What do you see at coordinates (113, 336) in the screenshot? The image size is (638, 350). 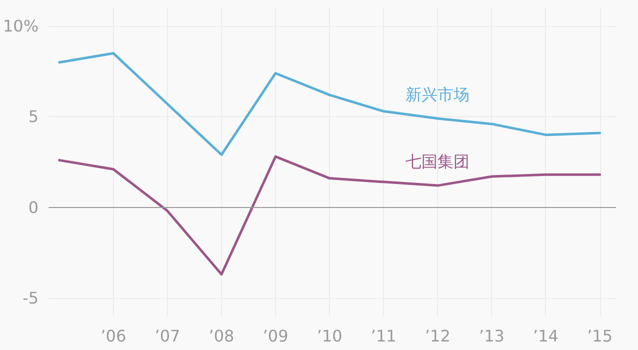 I see `x-tick-label: ’06` at bounding box center [113, 336].